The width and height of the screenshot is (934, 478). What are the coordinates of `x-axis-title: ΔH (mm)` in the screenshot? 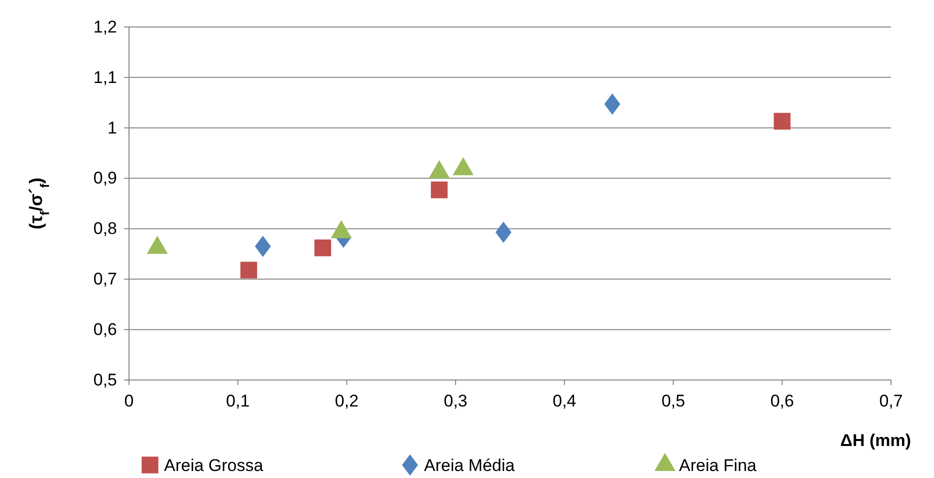 It's located at (875, 440).